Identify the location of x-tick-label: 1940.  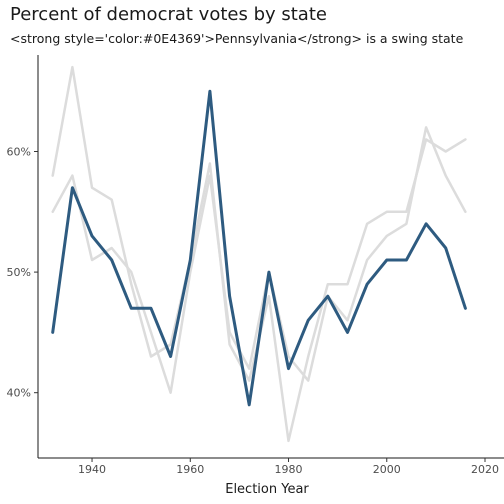
(92, 469).